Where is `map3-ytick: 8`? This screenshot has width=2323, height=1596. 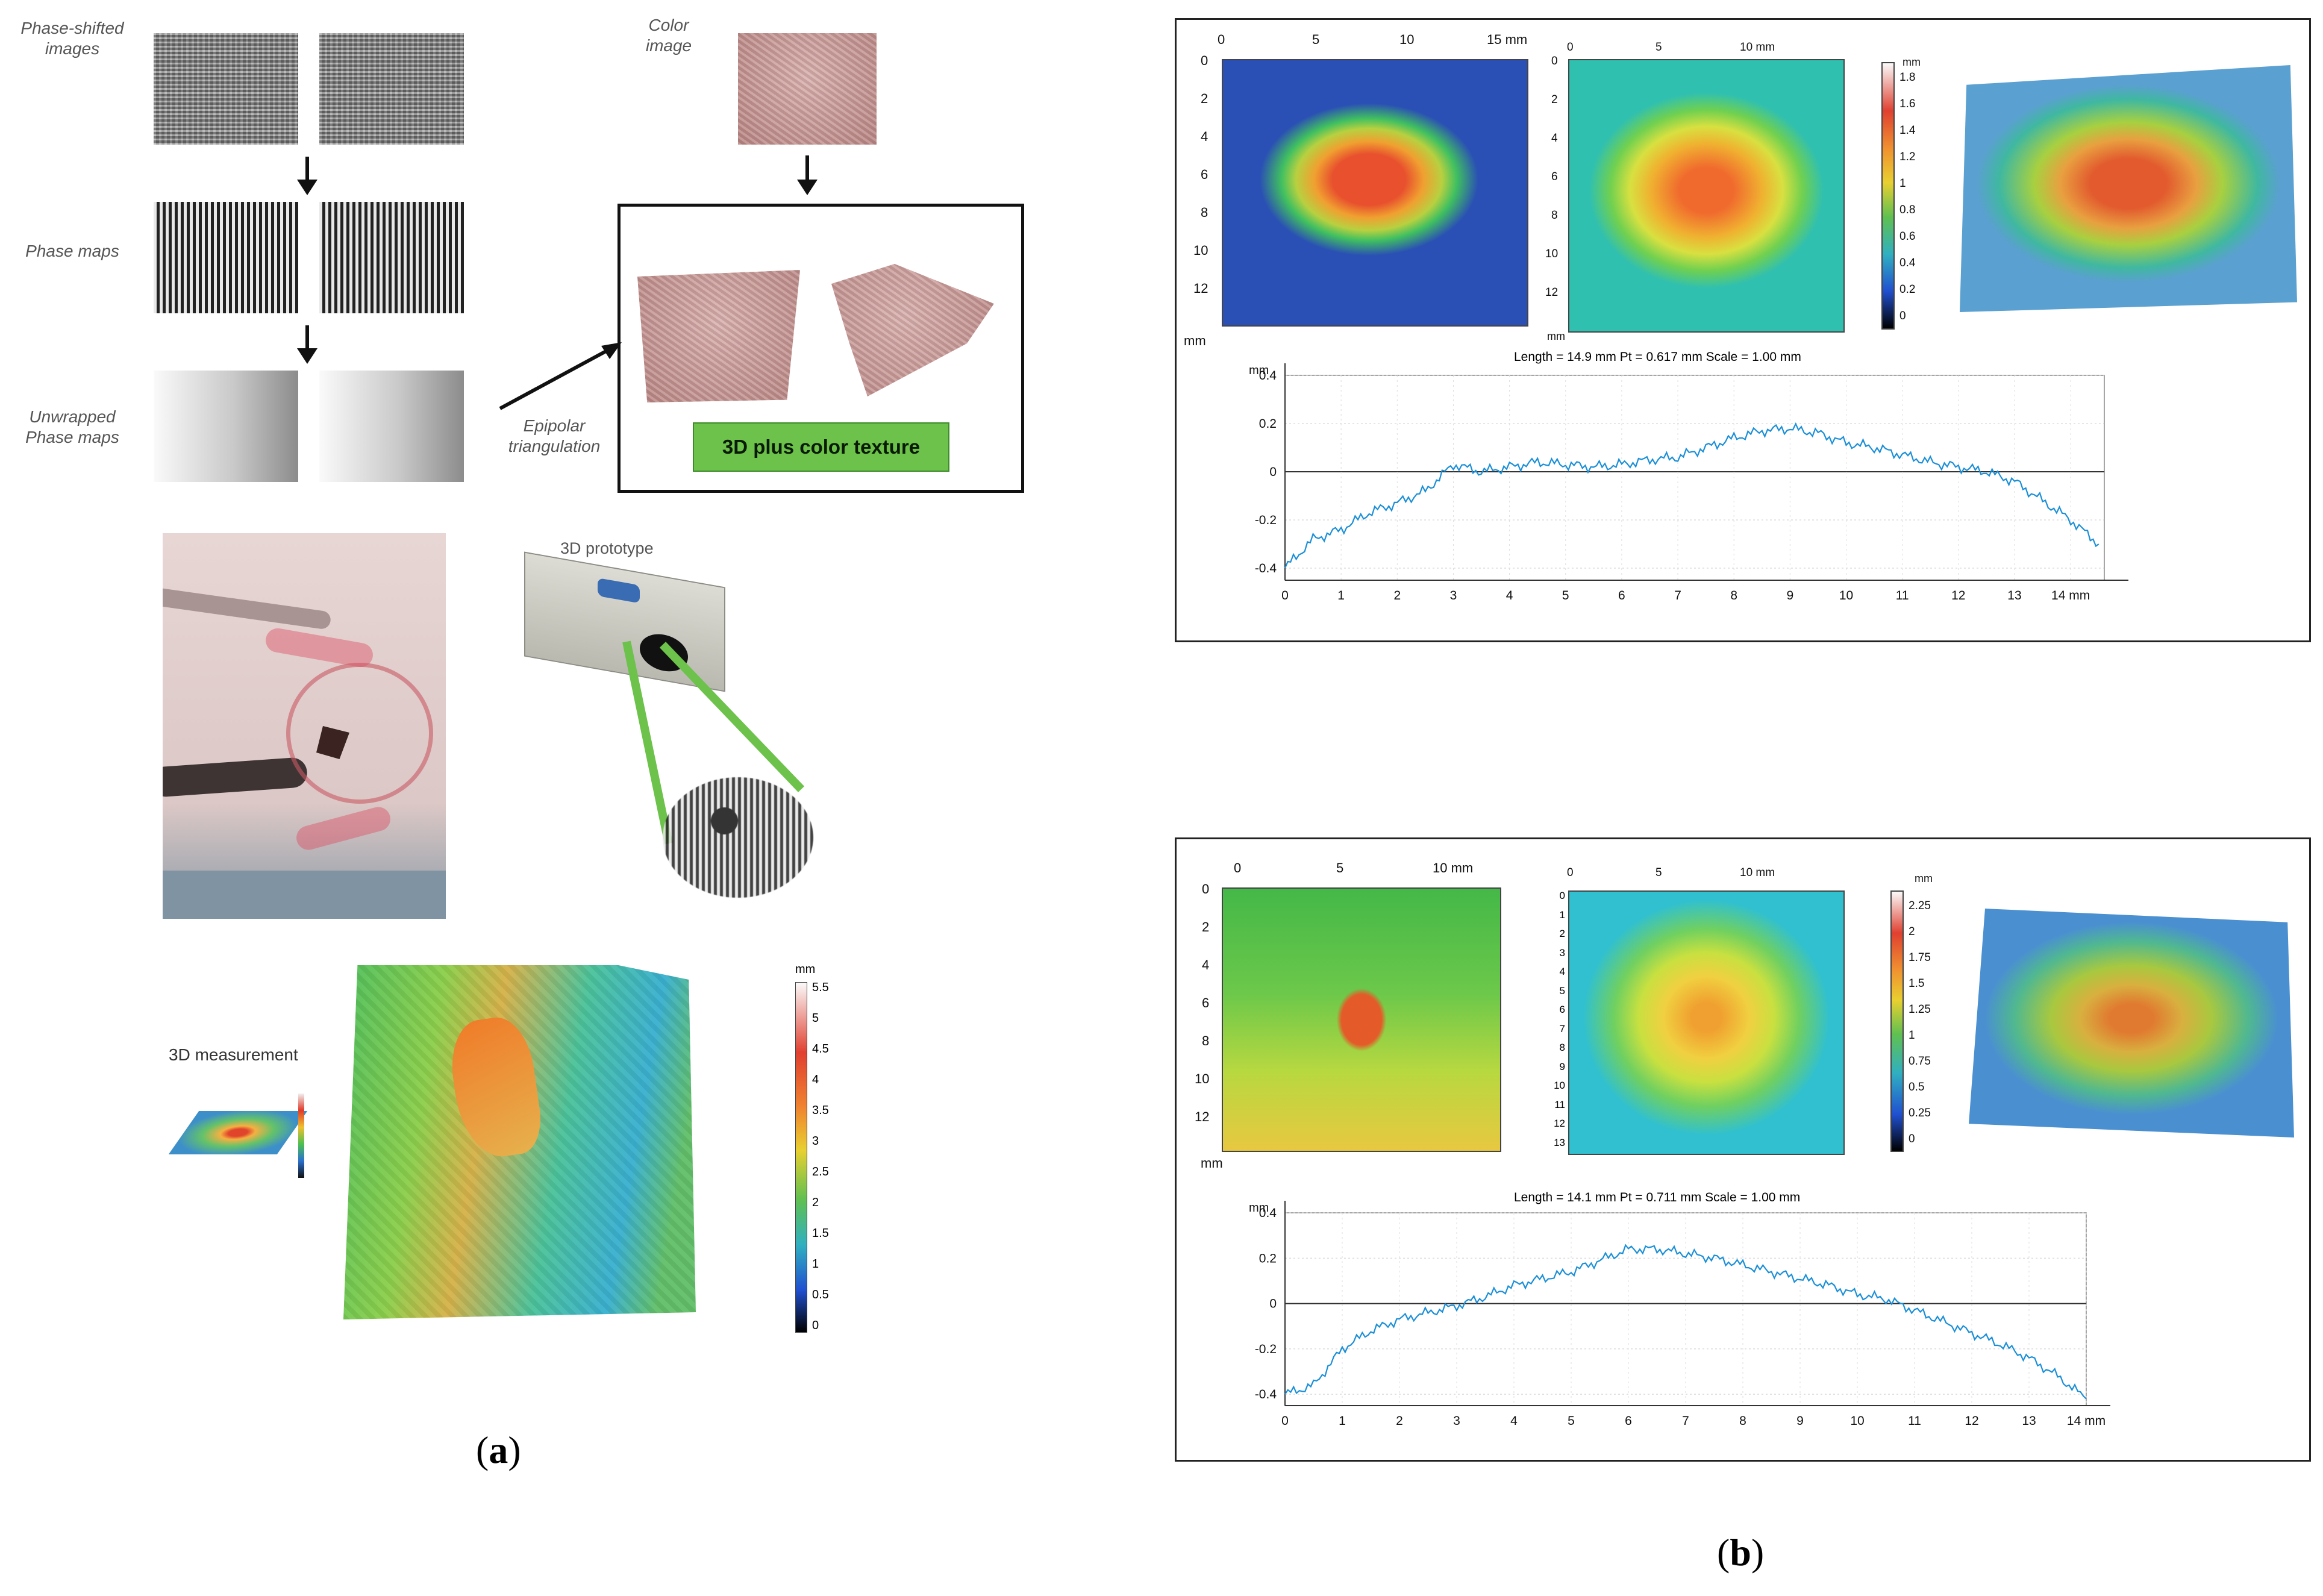 map3-ytick: 8 is located at coordinates (1206, 1040).